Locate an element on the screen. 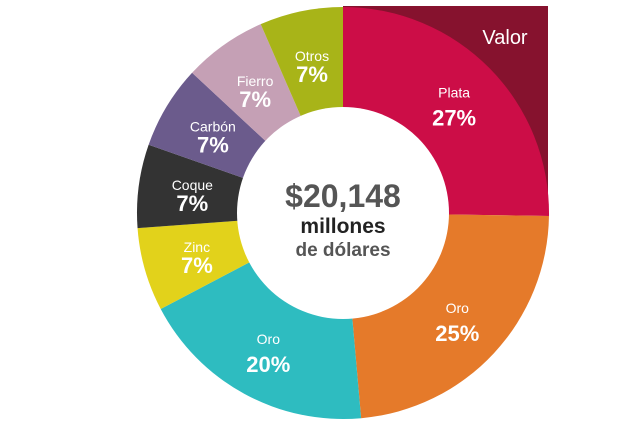 This screenshot has width=640, height=425. chart-title: Valor is located at coordinates (505, 38).